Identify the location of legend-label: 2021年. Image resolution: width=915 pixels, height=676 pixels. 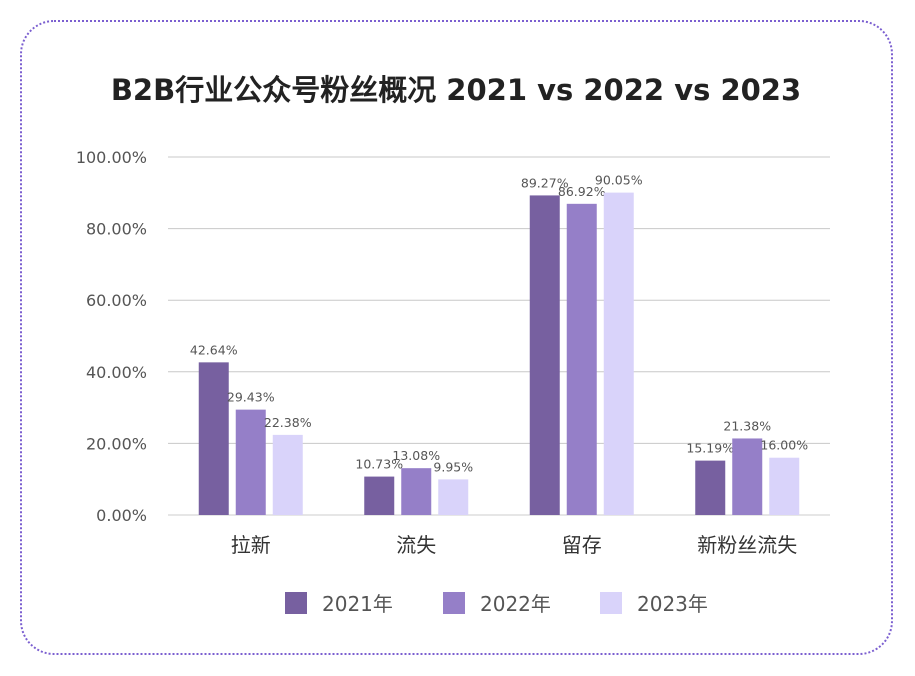
(357, 604).